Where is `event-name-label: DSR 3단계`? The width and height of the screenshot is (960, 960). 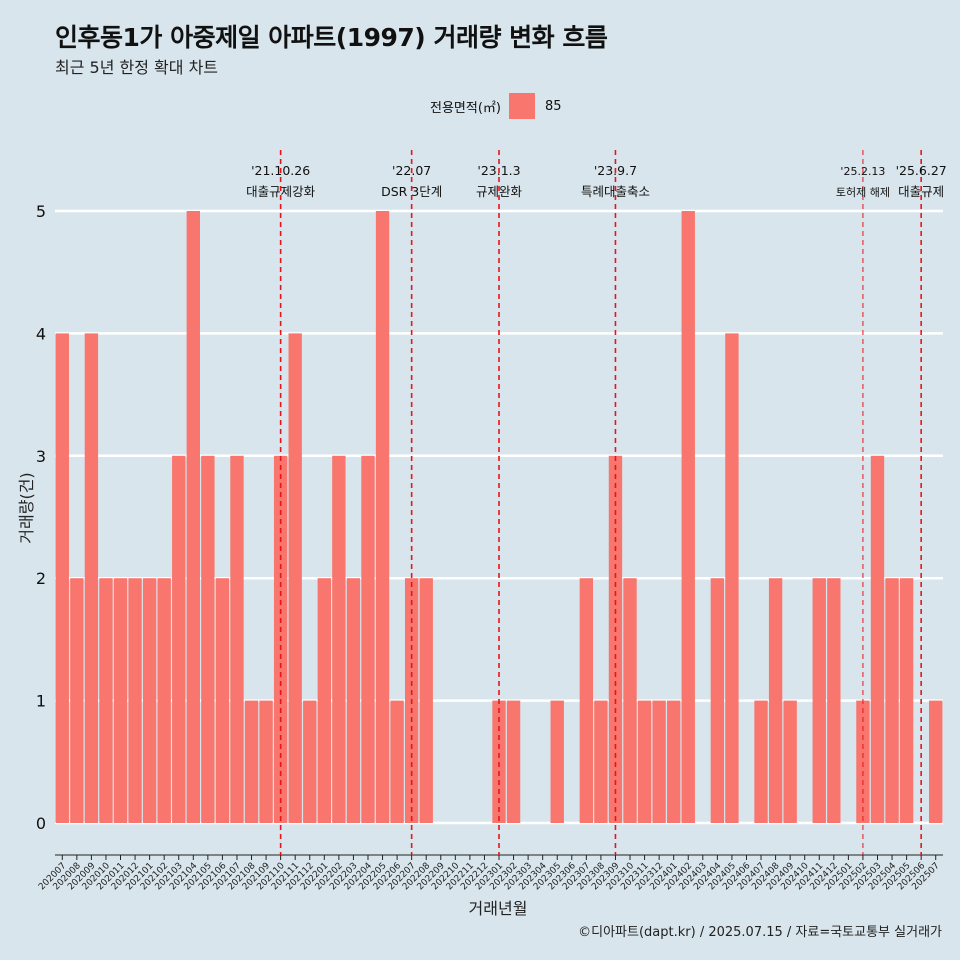 event-name-label: DSR 3단계 is located at coordinates (411, 191).